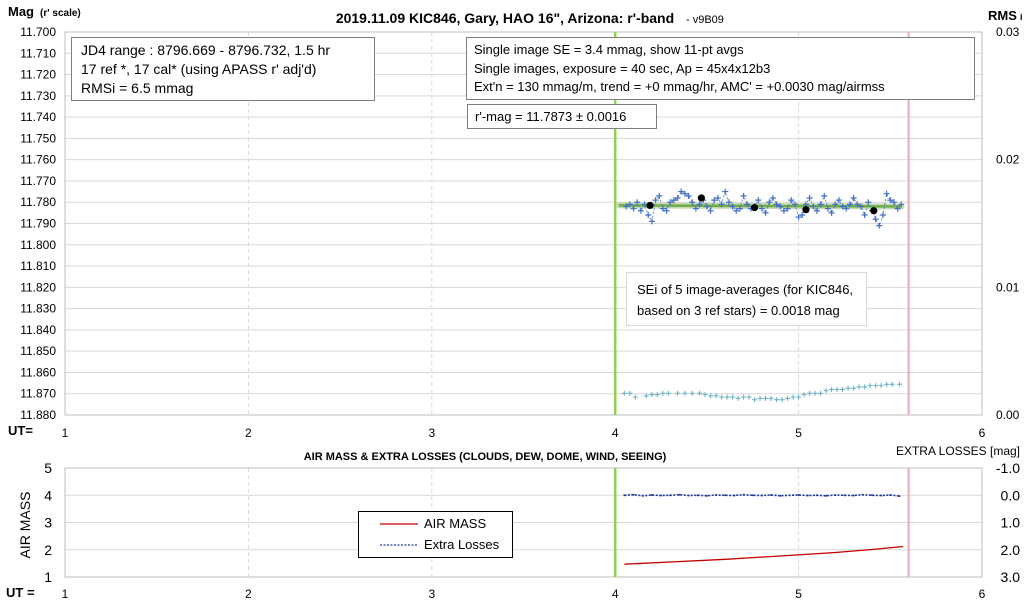 This screenshot has width=1032, height=604. I want to click on lower-x-tick-label: 1, so click(65, 594).